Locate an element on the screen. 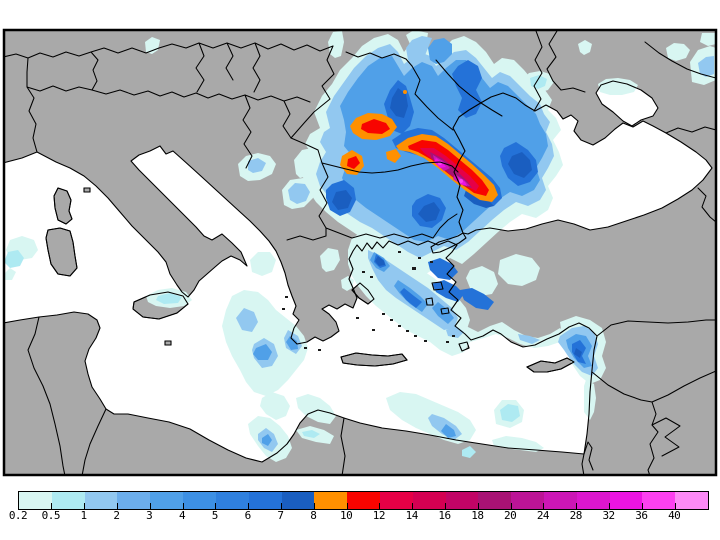 The image size is (720, 540). legend-label: 16 is located at coordinates (444, 515).